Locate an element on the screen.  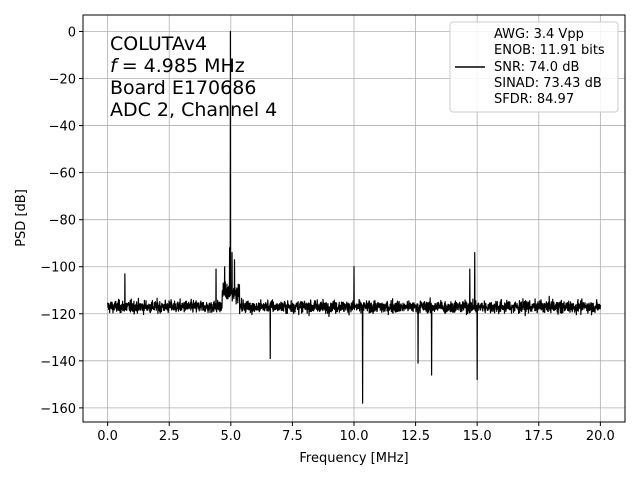
x-tick-label-1: 2.5 is located at coordinates (169, 436).